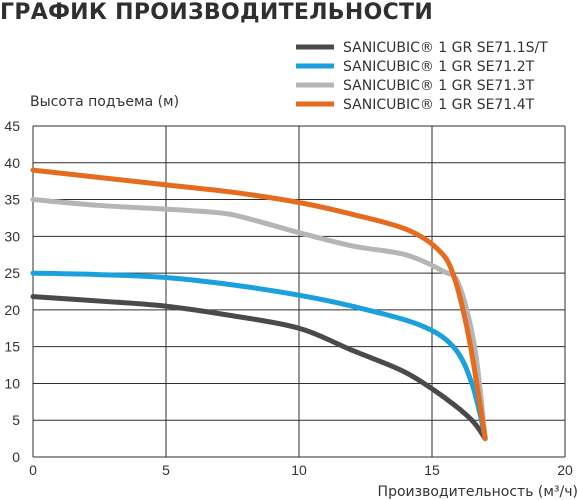 Image resolution: width=578 pixels, height=500 pixels. Describe the element at coordinates (104, 102) in the screenshot. I see `y-axis-label: Высота подъема (м)` at that location.